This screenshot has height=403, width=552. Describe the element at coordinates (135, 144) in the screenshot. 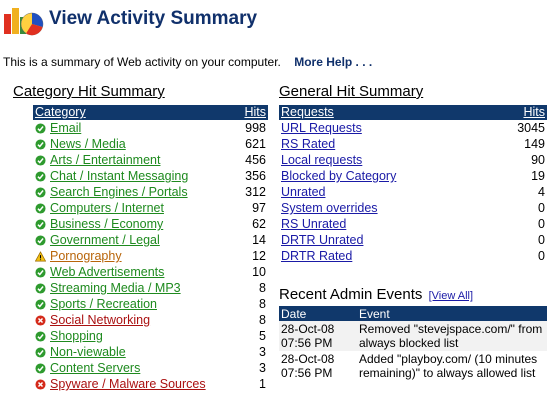

I see `category-cell-content: News / Media` at that location.